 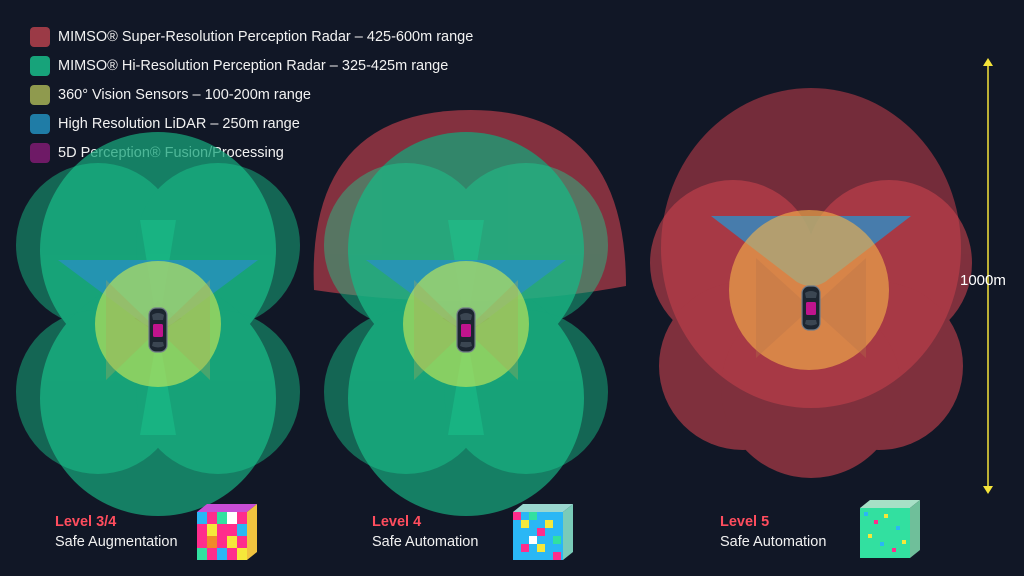 I want to click on level-5-caption: Level 5 Safe Automation, so click(x=773, y=532).